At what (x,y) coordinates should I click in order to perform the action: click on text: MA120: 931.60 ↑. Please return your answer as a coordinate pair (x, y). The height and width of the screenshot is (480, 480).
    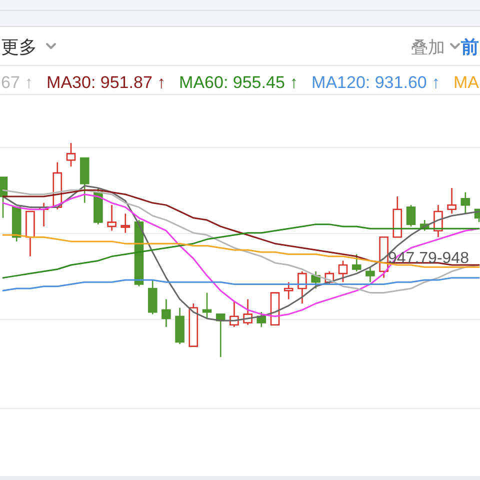
    Looking at the image, I should click on (376, 82).